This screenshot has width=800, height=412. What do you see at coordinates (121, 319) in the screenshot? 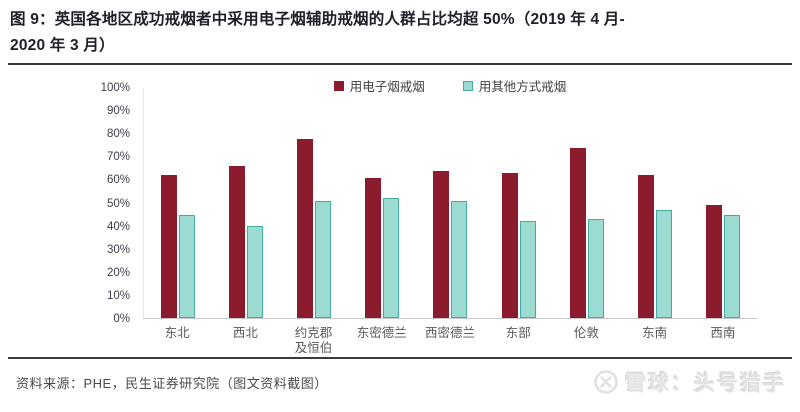
I see `y-tick-label: 0%` at bounding box center [121, 319].